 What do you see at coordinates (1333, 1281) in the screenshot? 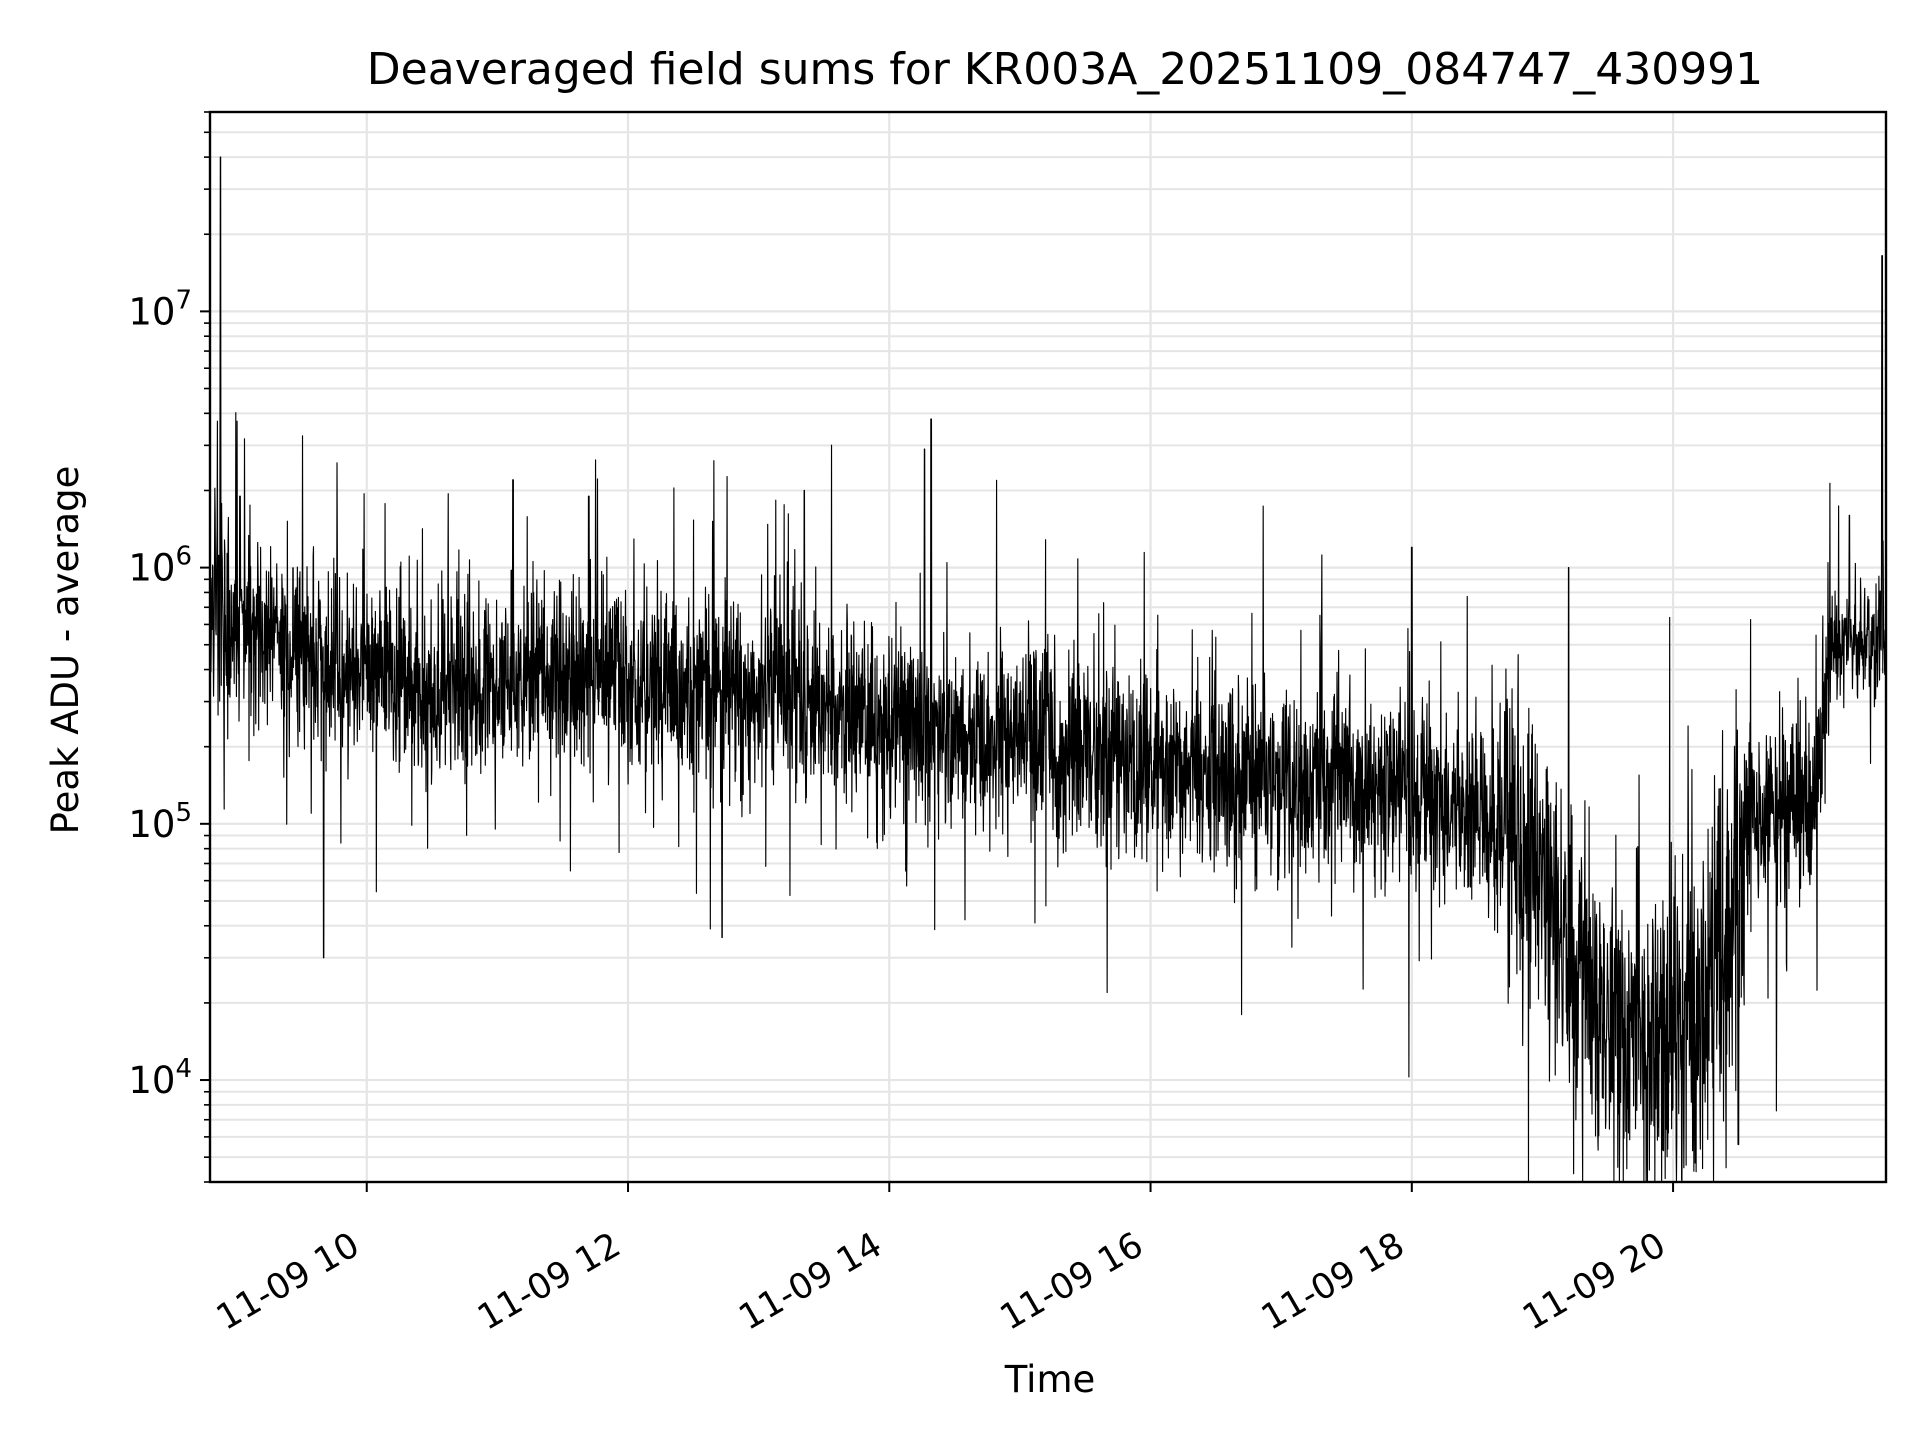
I see `x-tick-label: 11-09 18` at bounding box center [1333, 1281].